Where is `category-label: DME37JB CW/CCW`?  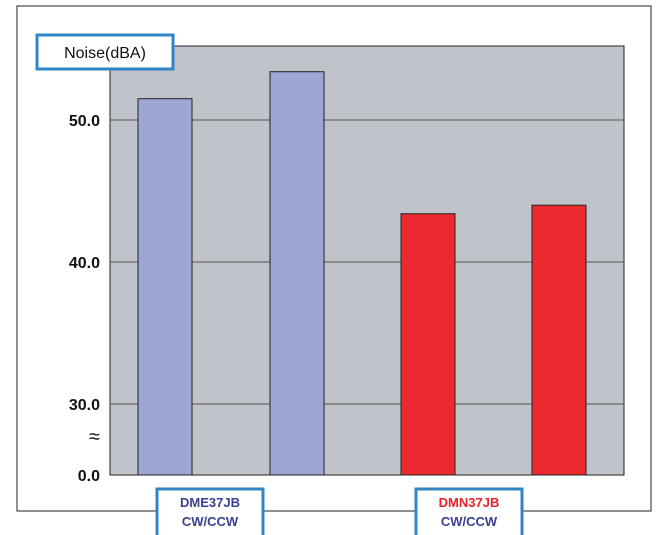 category-label: DME37JB CW/CCW is located at coordinates (210, 511).